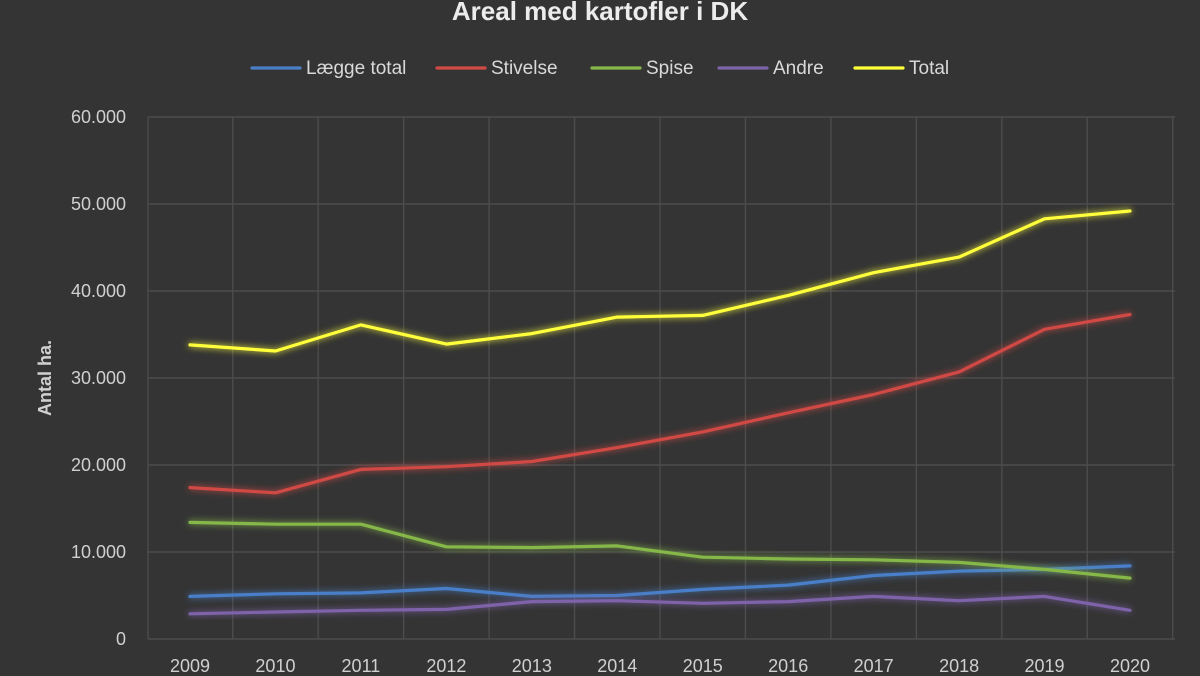 This screenshot has width=1200, height=676. What do you see at coordinates (275, 666) in the screenshot?
I see `x-tick-label: 2010` at bounding box center [275, 666].